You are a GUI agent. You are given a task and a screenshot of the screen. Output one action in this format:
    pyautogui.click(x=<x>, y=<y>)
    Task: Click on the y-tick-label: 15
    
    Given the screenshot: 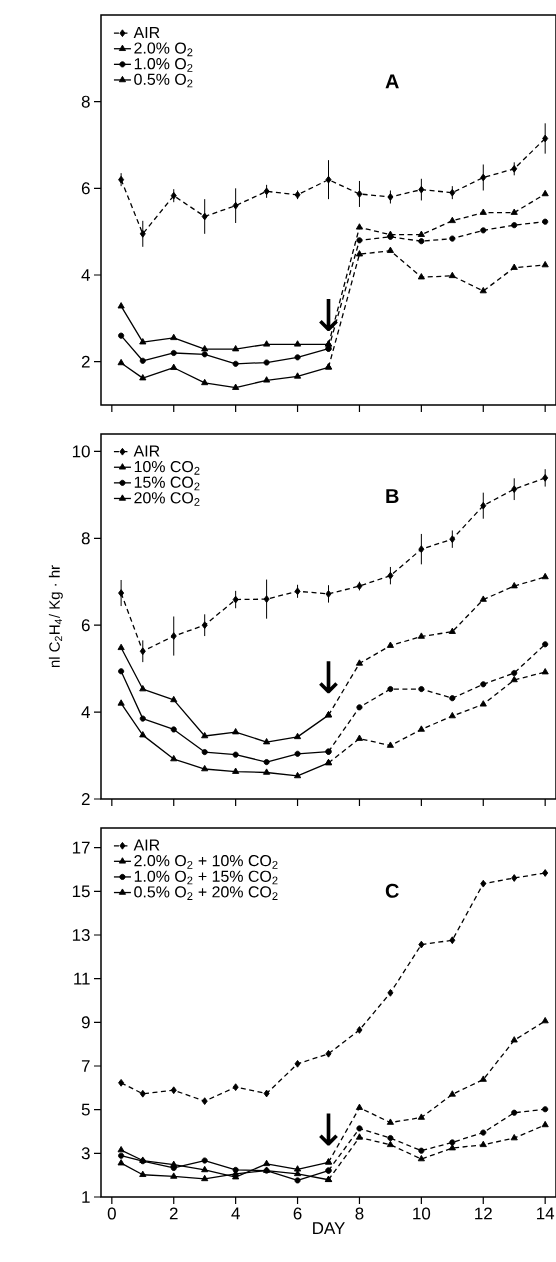 What is the action you would take?
    pyautogui.click(x=81, y=891)
    